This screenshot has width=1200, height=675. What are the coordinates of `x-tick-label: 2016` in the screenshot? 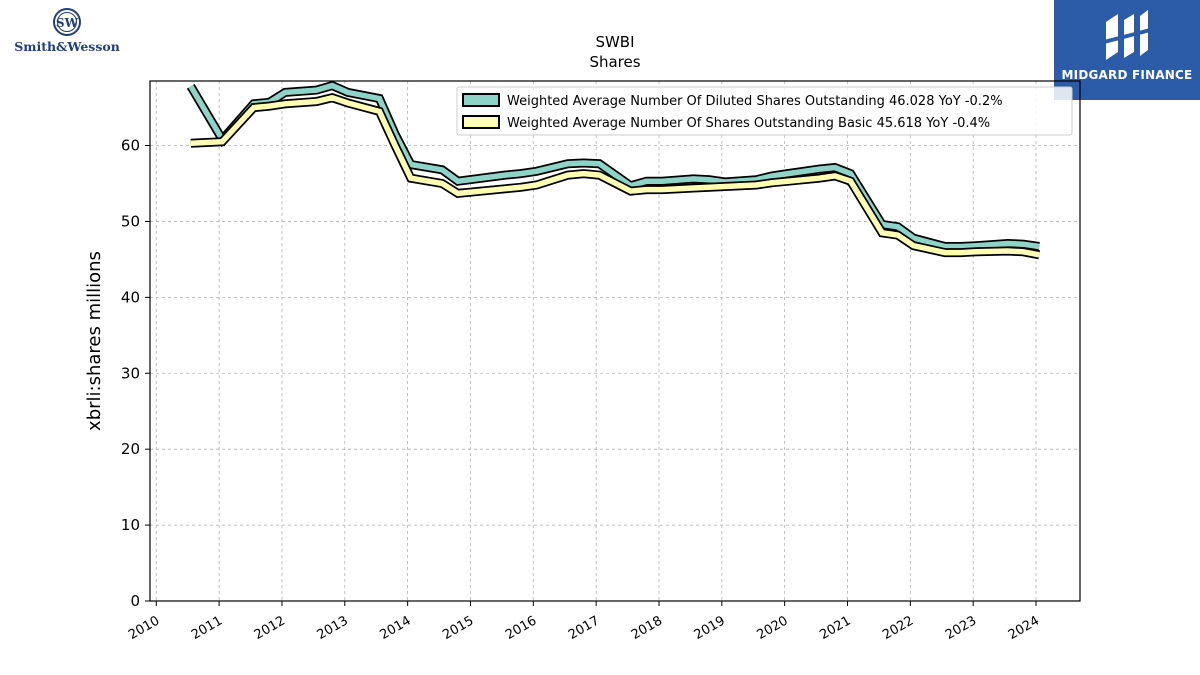 It's located at (521, 628).